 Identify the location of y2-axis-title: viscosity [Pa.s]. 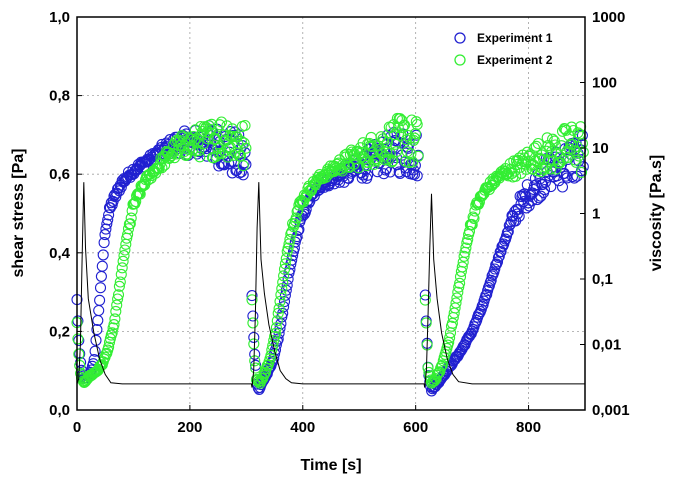
(656, 213).